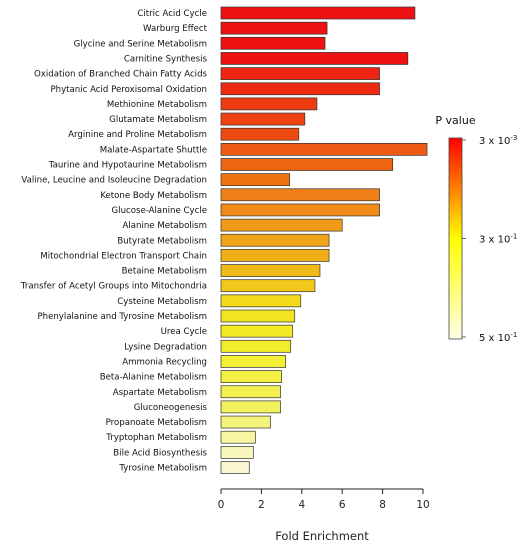  What do you see at coordinates (171, 408) in the screenshot?
I see `category-label: Gluconeogenesis` at bounding box center [171, 408].